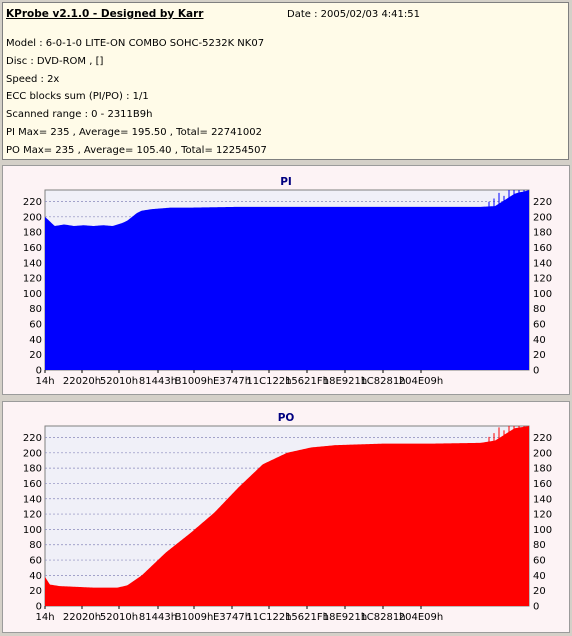  I want to click on pi-ytick-label-left: 200, so click(32, 217).